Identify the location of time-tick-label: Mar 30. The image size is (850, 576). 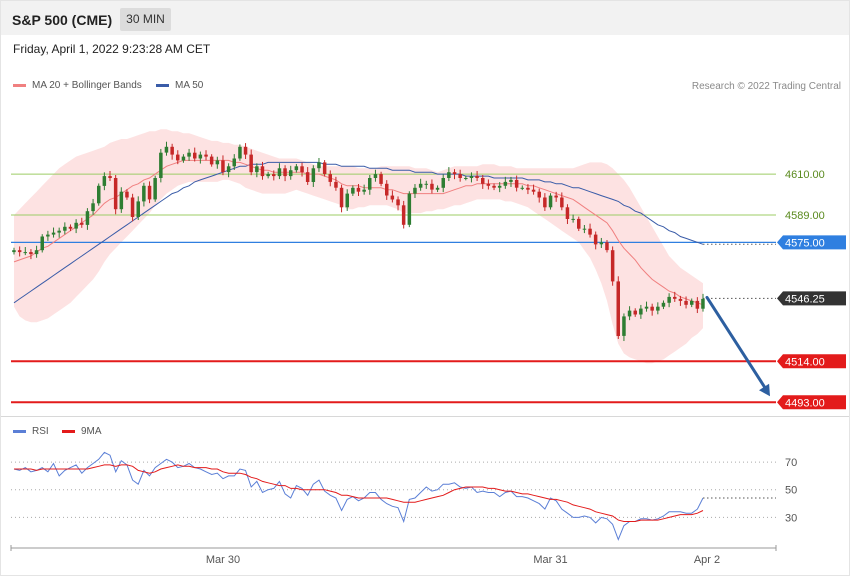
(223, 560).